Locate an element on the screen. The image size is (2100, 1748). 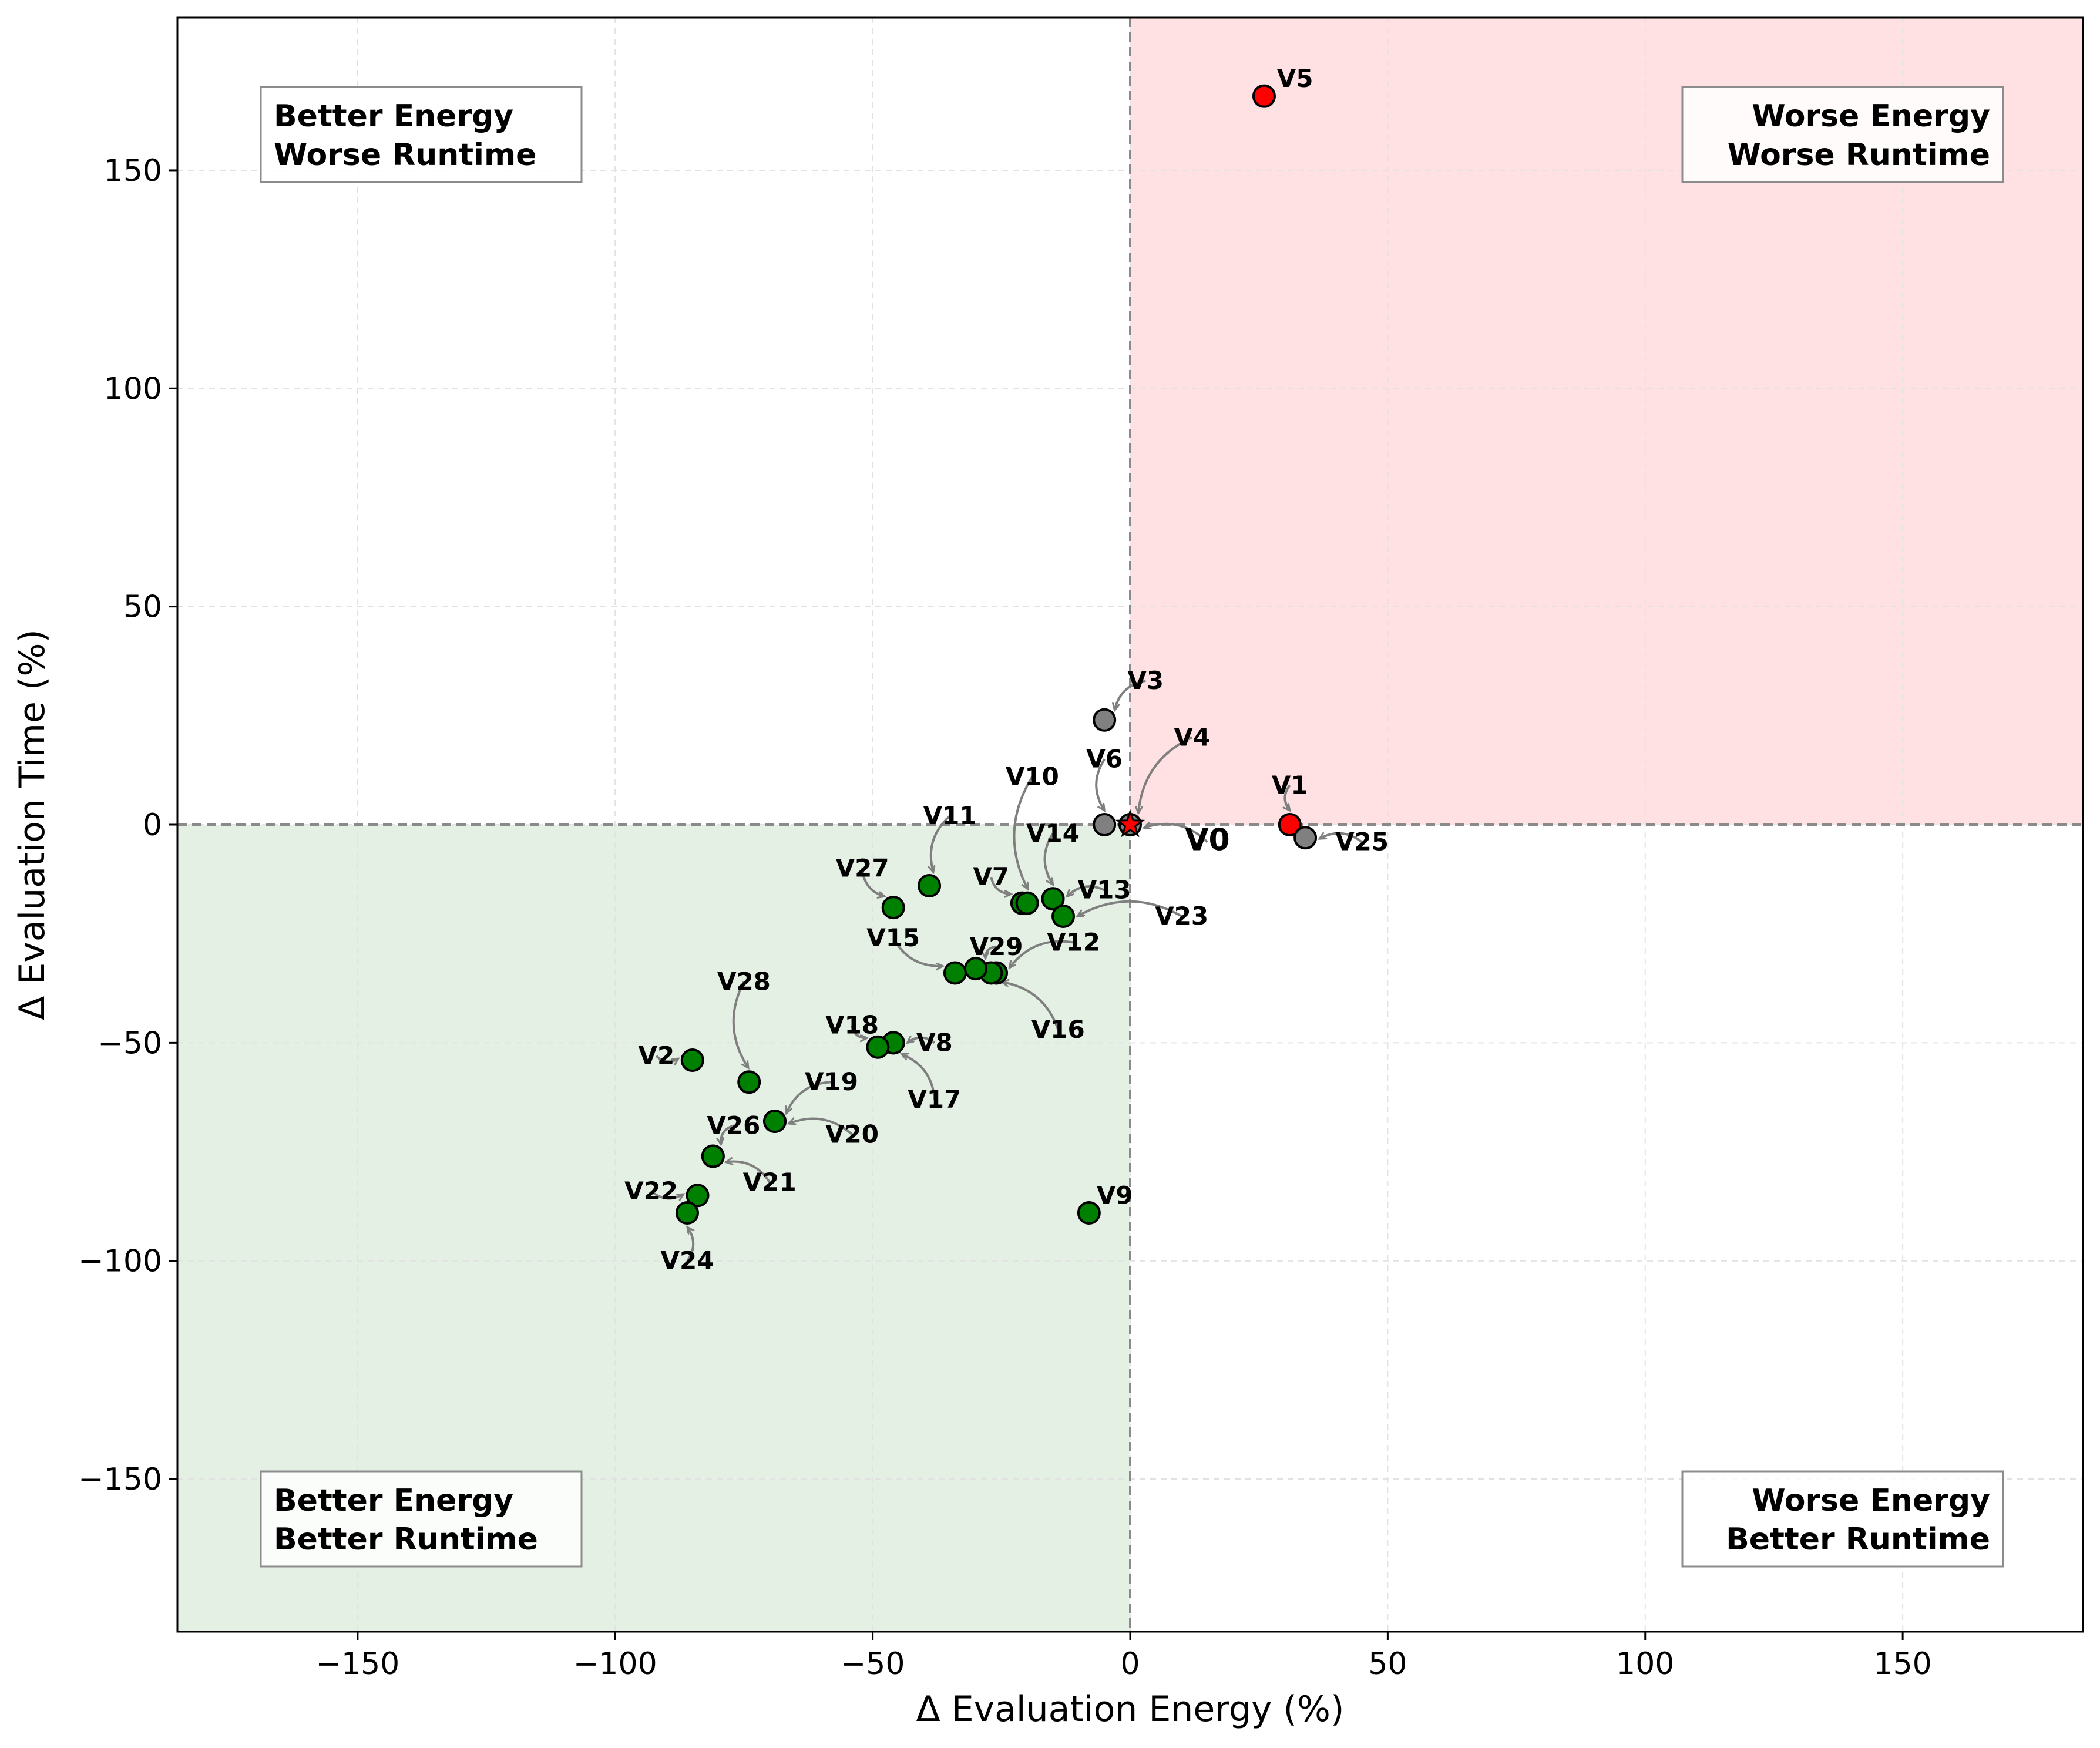
arrow-v26 is located at coordinates (727, 1134).